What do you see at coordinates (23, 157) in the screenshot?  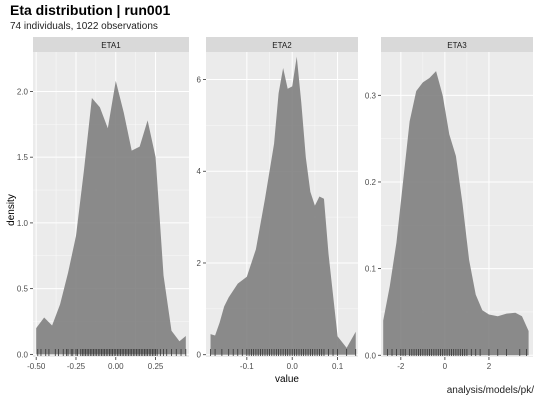 I see `y-tick-label: 1.5` at bounding box center [23, 157].